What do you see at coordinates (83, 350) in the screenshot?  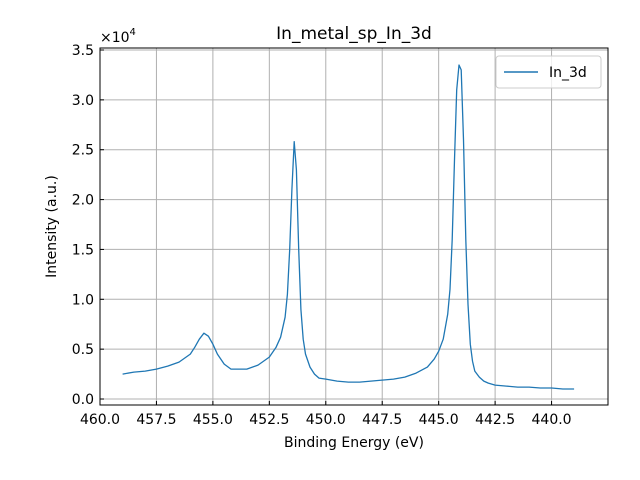 I see `y-tick-label: 0.5` at bounding box center [83, 350].